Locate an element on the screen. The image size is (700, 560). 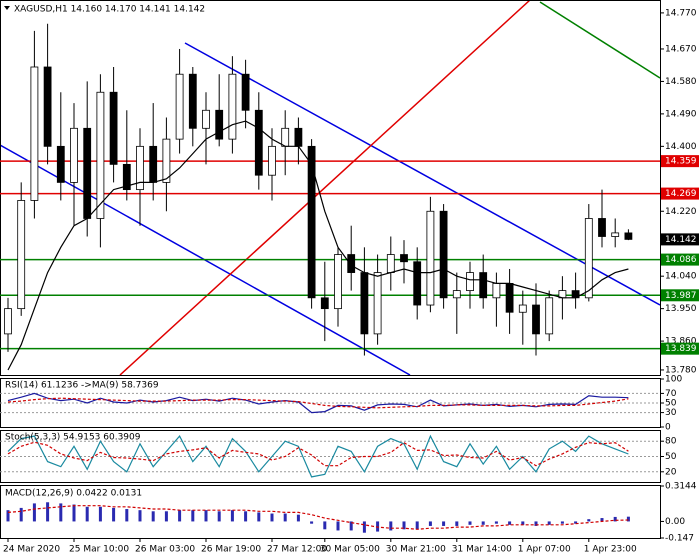
y-tick-label: 13.780 is located at coordinates (681, 370).